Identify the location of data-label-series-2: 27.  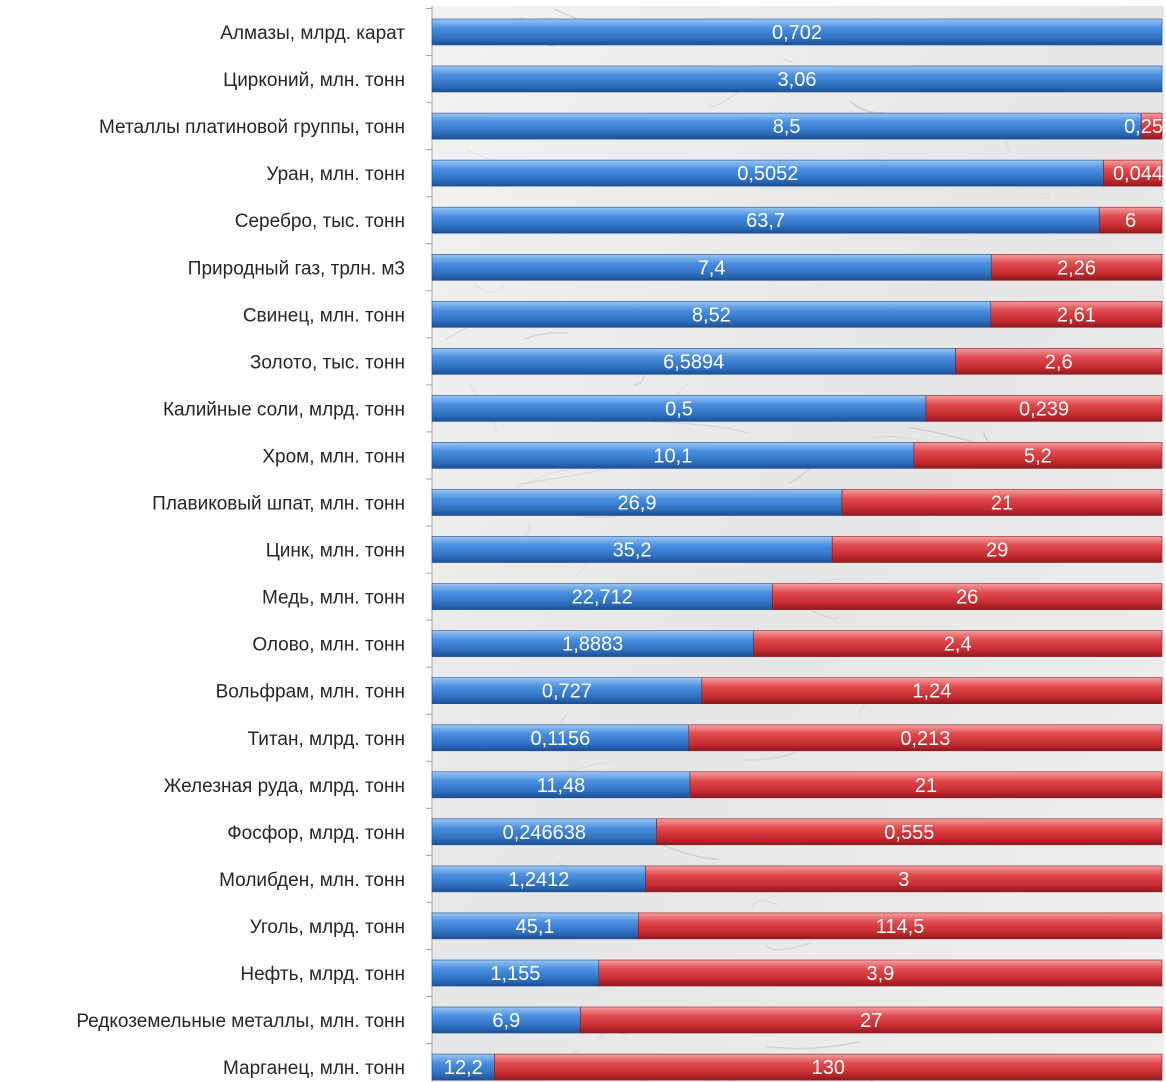
(871, 1021).